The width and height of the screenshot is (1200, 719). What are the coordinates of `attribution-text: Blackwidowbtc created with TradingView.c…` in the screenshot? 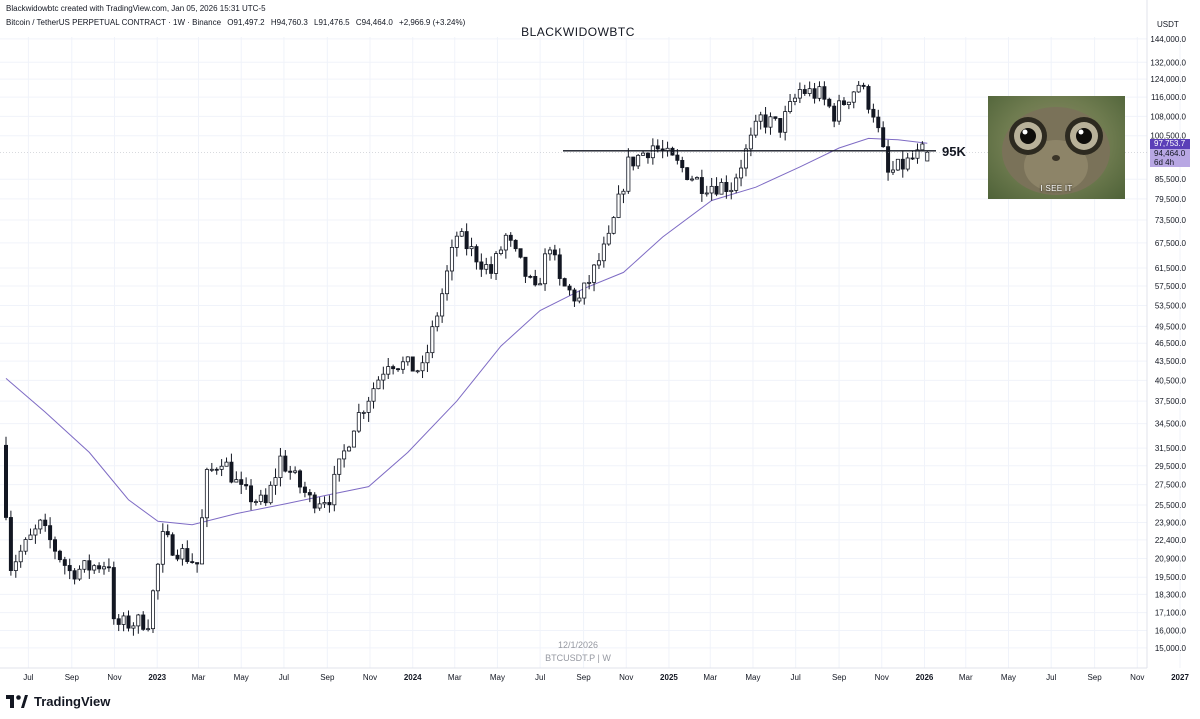 It's located at (136, 8).